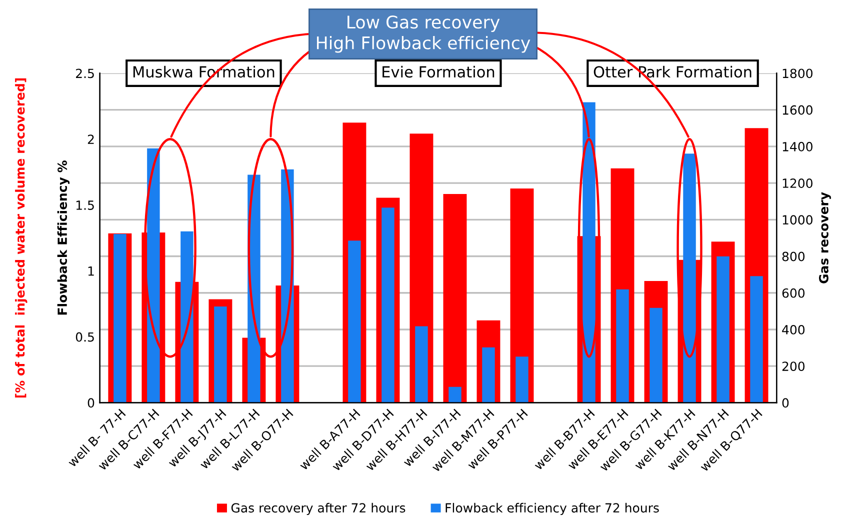  I want to click on y2-tick-label: 1800, so click(797, 73).